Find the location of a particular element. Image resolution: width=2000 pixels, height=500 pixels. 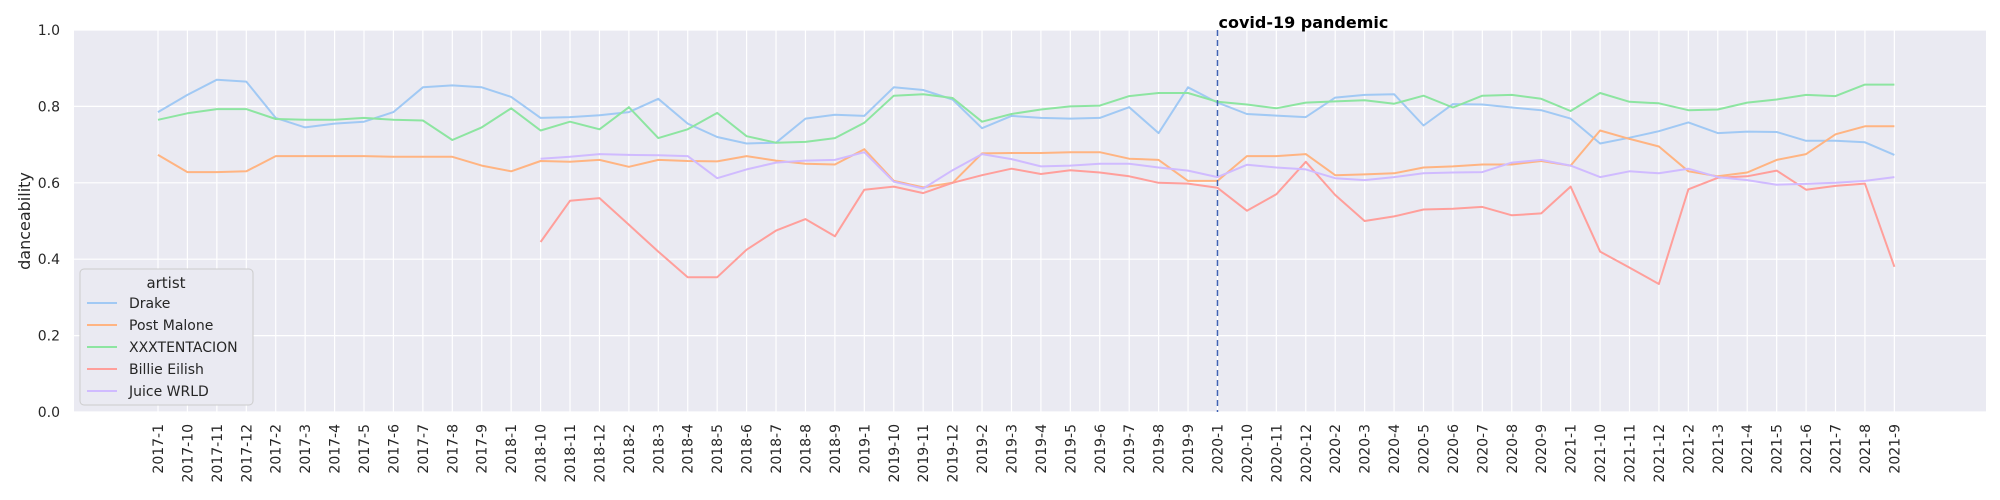

x-tick-label: 2017-2 is located at coordinates (277, 449).